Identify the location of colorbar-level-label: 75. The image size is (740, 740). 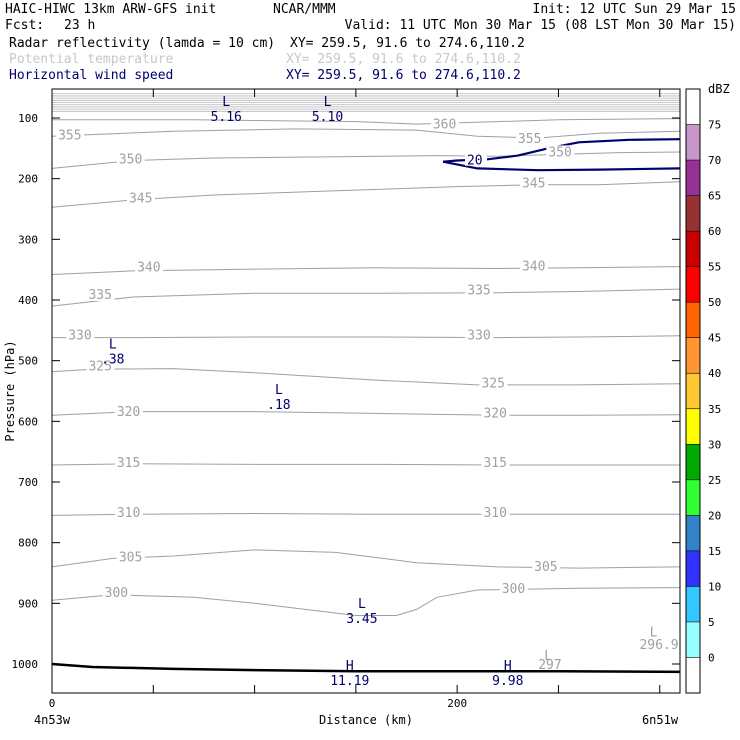
(714, 125).